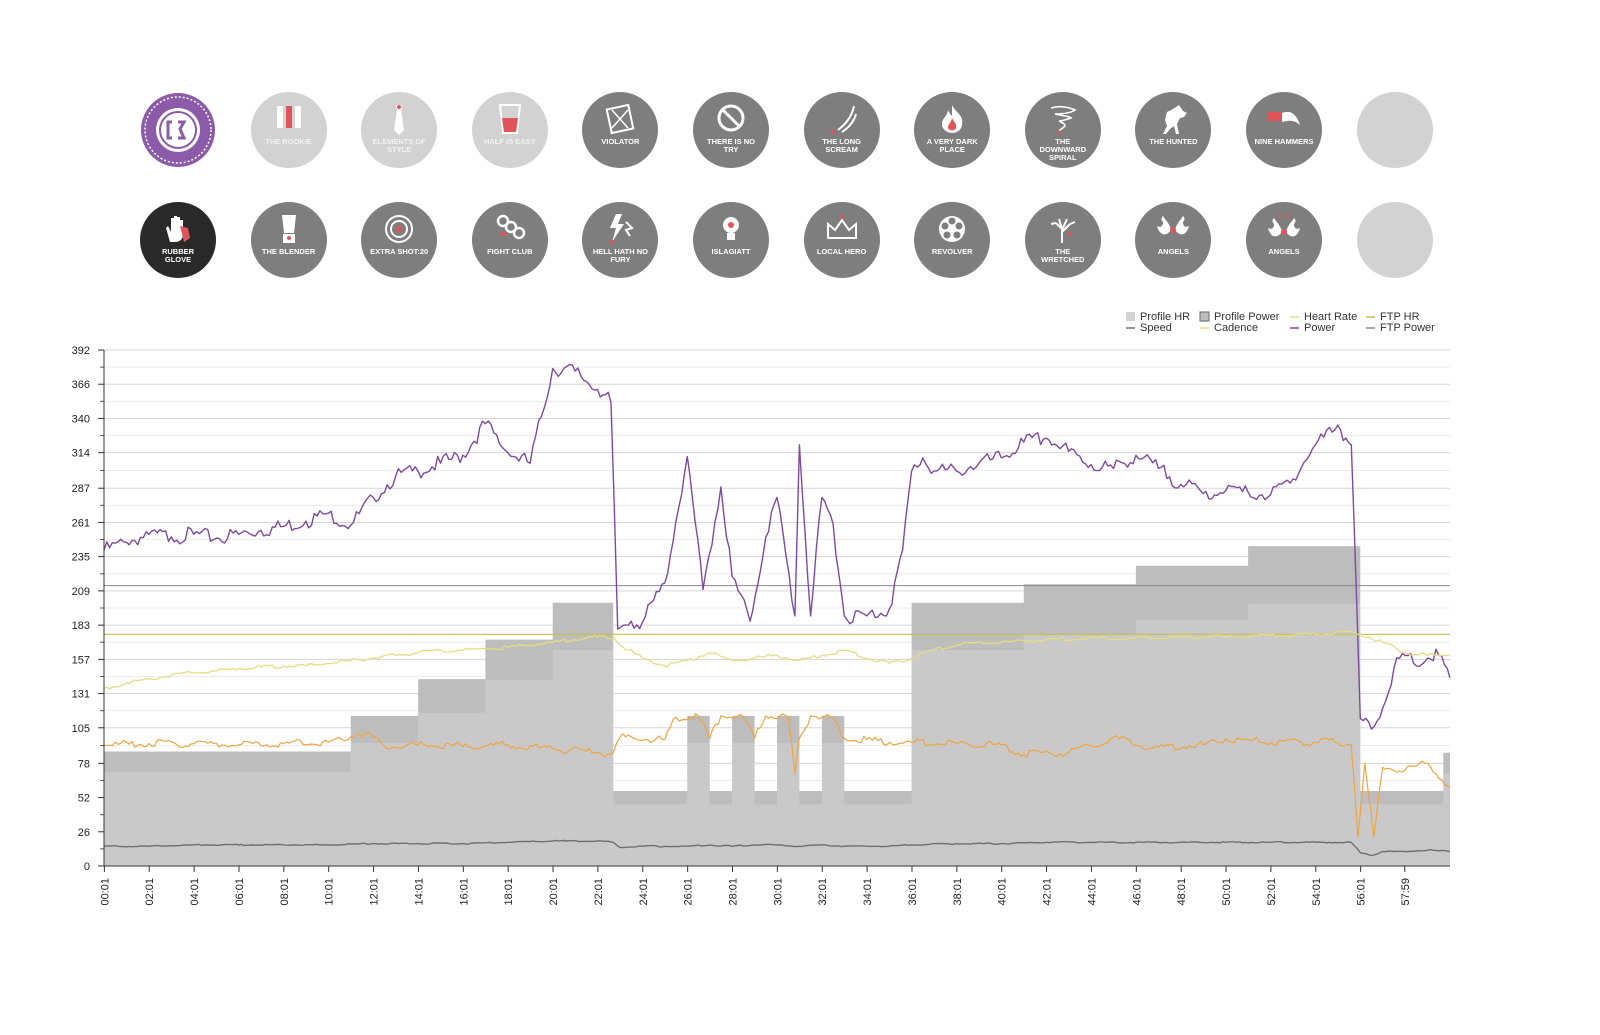  I want to click on x-tick-label: 34:01, so click(868, 892).